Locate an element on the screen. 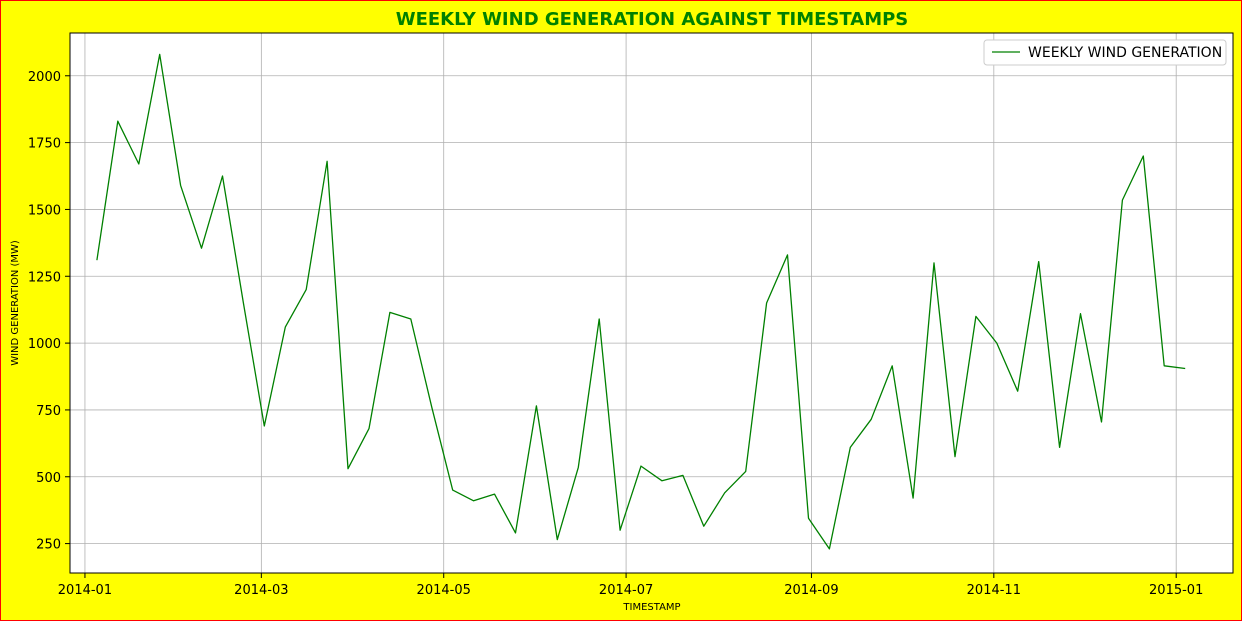 Image resolution: width=1242 pixels, height=621 pixels. legend: WEEKLY WIND GENERATION is located at coordinates (1105, 52).